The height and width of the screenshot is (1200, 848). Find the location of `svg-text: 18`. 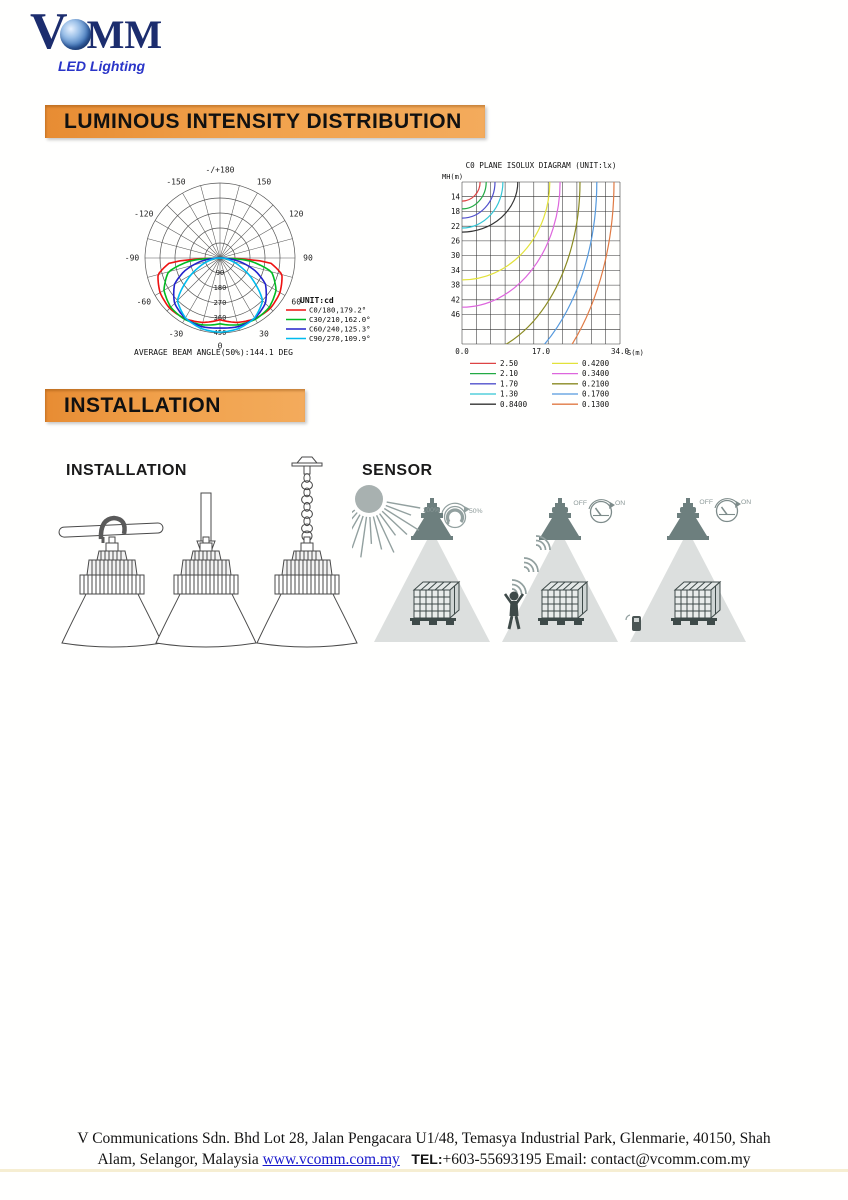

svg-text: 18 is located at coordinates (456, 211).